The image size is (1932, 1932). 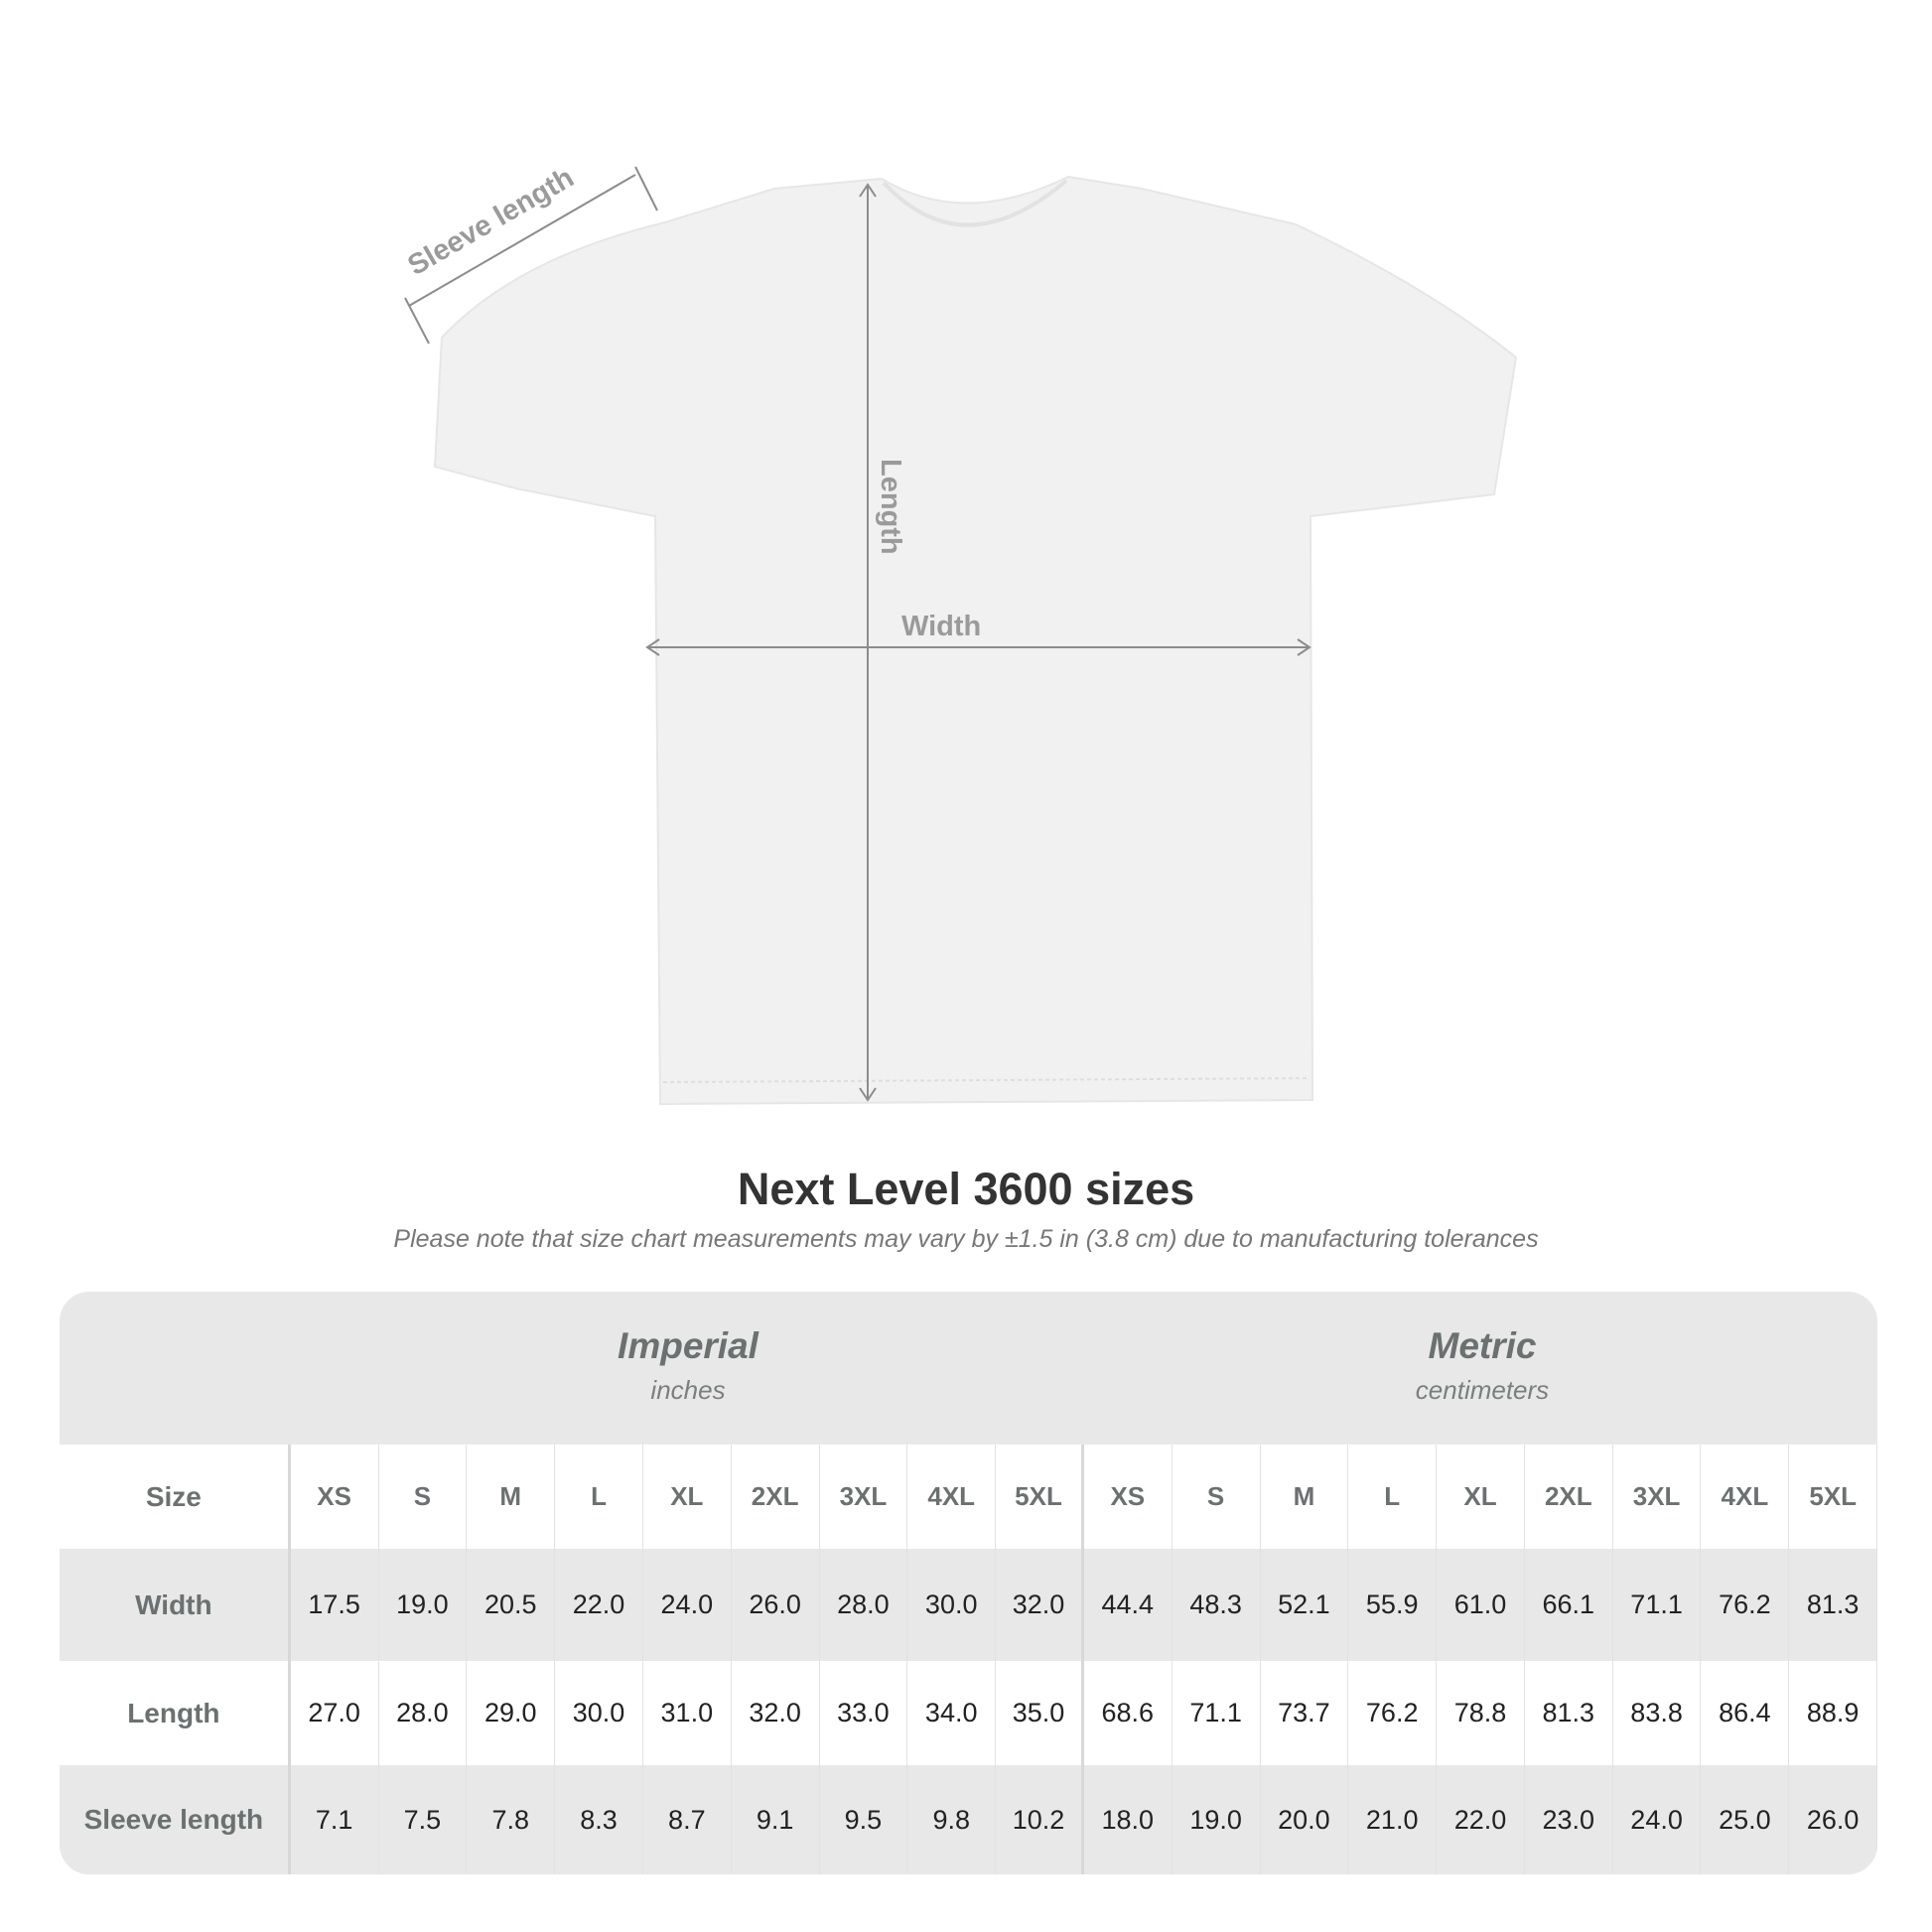 I want to click on imperial-value-cell: 31.0, so click(x=687, y=1713).